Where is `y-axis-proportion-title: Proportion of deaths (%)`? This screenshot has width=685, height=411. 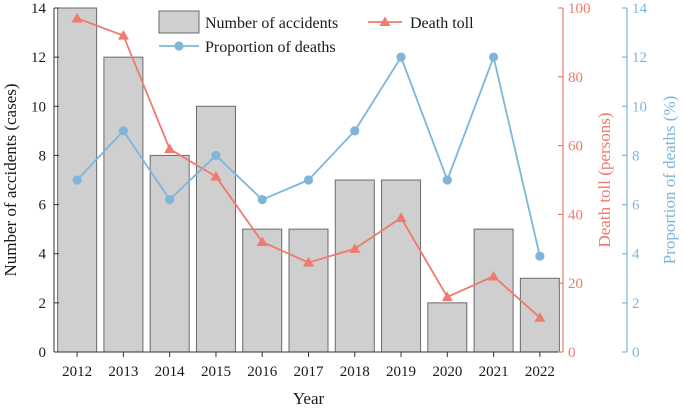
y-axis-proportion-title: Proportion of deaths (%) is located at coordinates (669, 180).